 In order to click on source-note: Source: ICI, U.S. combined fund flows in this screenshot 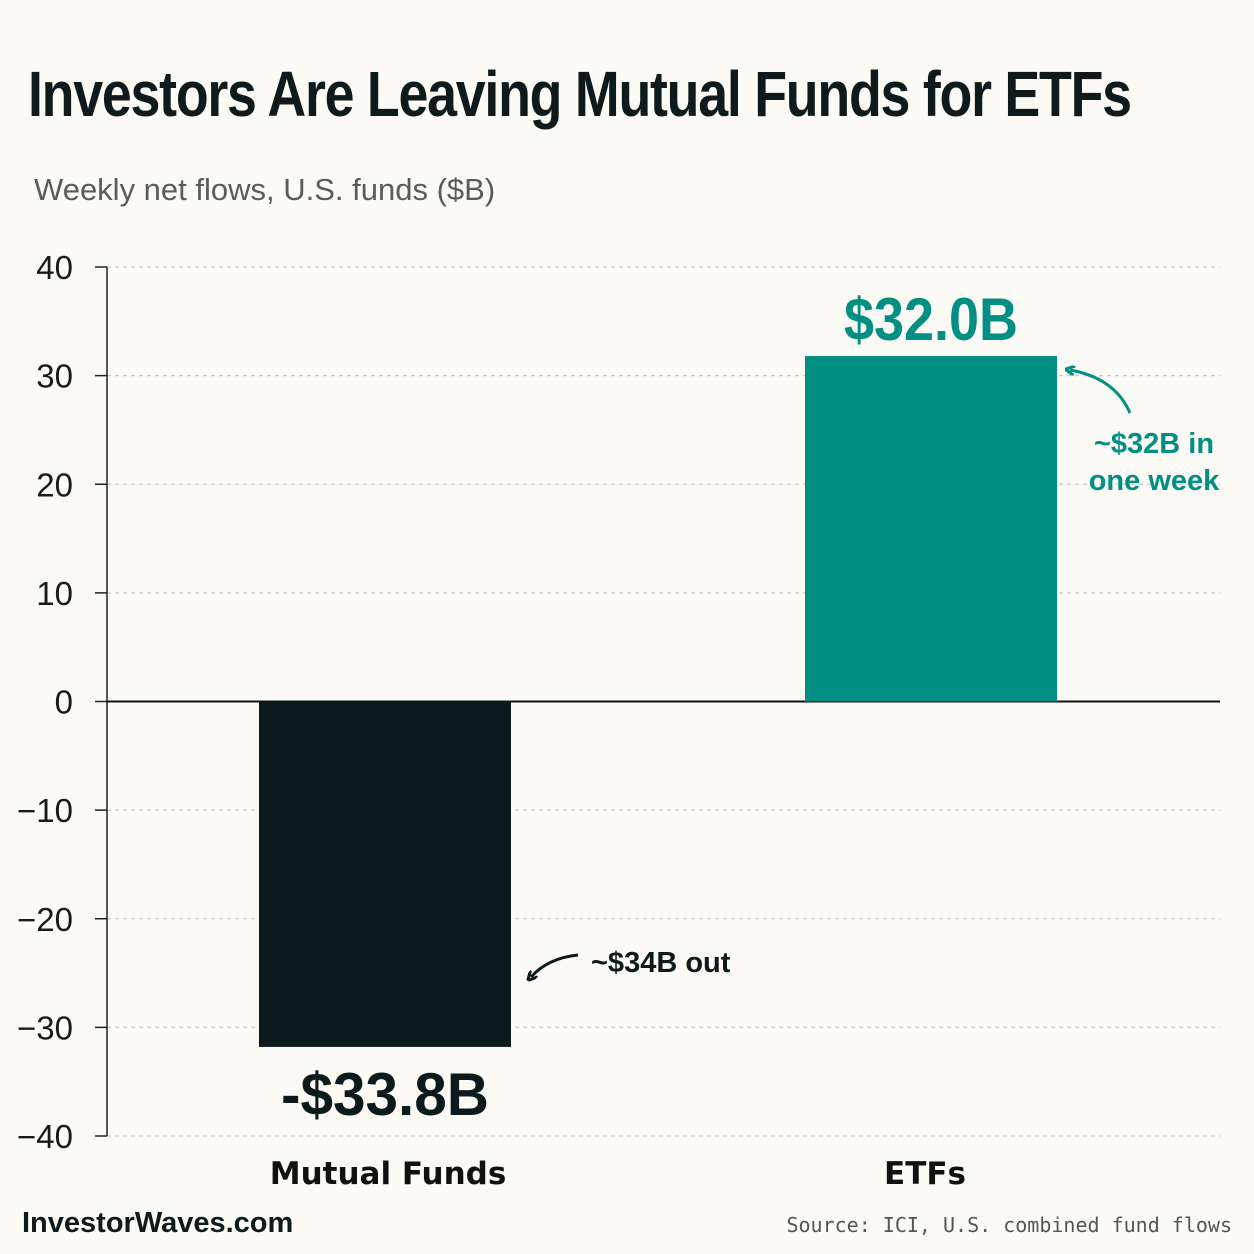, I will do `click(1009, 1225)`.